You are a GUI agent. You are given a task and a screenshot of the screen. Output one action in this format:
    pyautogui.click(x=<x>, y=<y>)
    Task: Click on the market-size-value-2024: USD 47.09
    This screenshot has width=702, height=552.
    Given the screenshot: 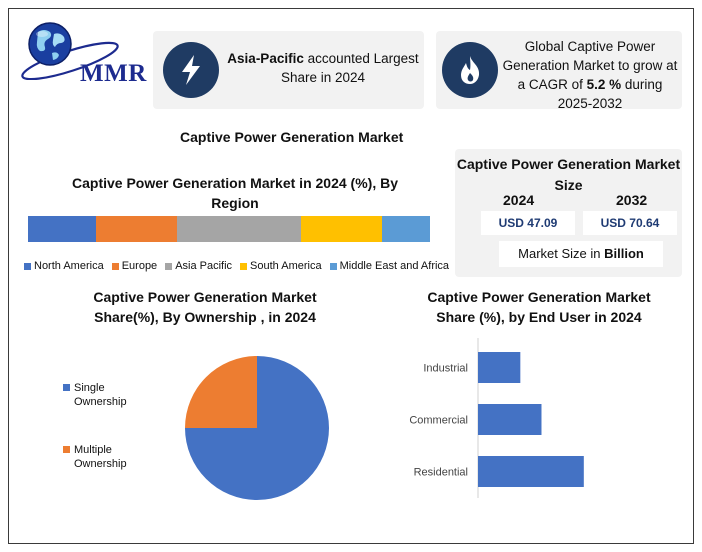 What is the action you would take?
    pyautogui.click(x=528, y=223)
    